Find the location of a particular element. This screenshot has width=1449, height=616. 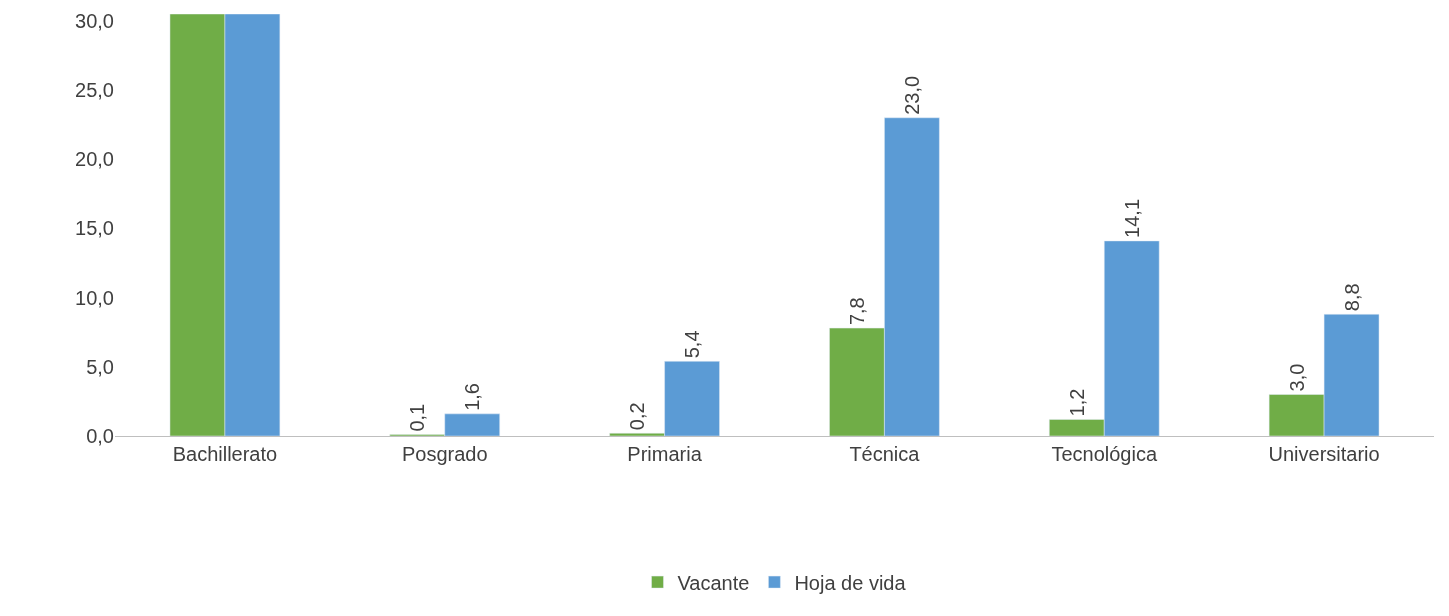

y-tick-label: 0,0 is located at coordinates (100, 436).